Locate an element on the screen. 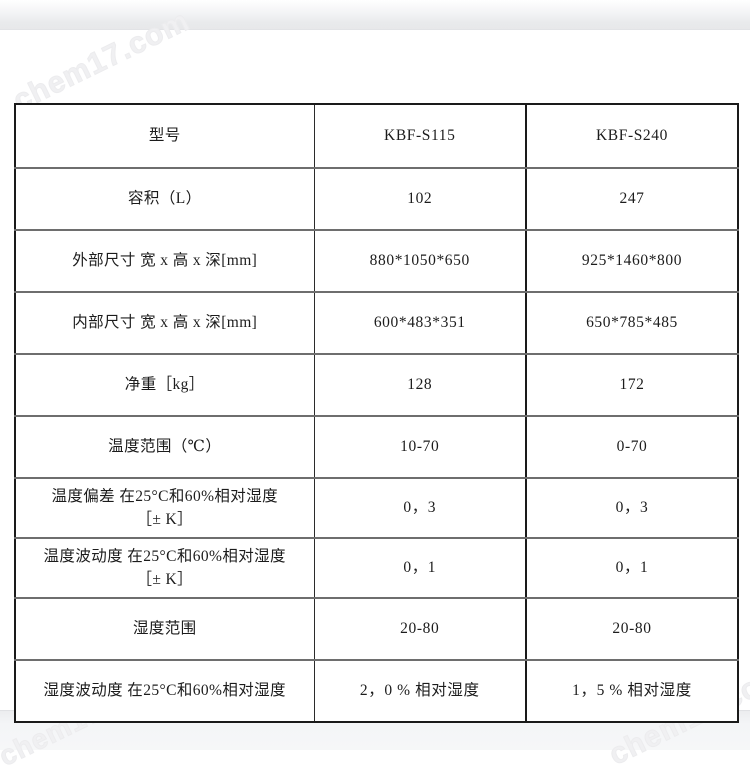  cell-value-model-1: 0，3 is located at coordinates (420, 507).